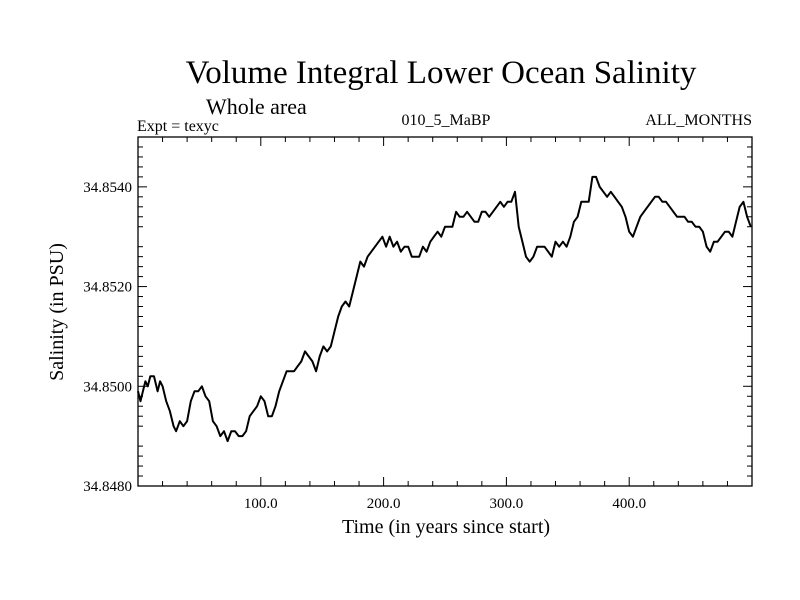 The width and height of the screenshot is (800, 600). What do you see at coordinates (446, 120) in the screenshot?
I see `header-center-label: 010_5_MaBP` at bounding box center [446, 120].